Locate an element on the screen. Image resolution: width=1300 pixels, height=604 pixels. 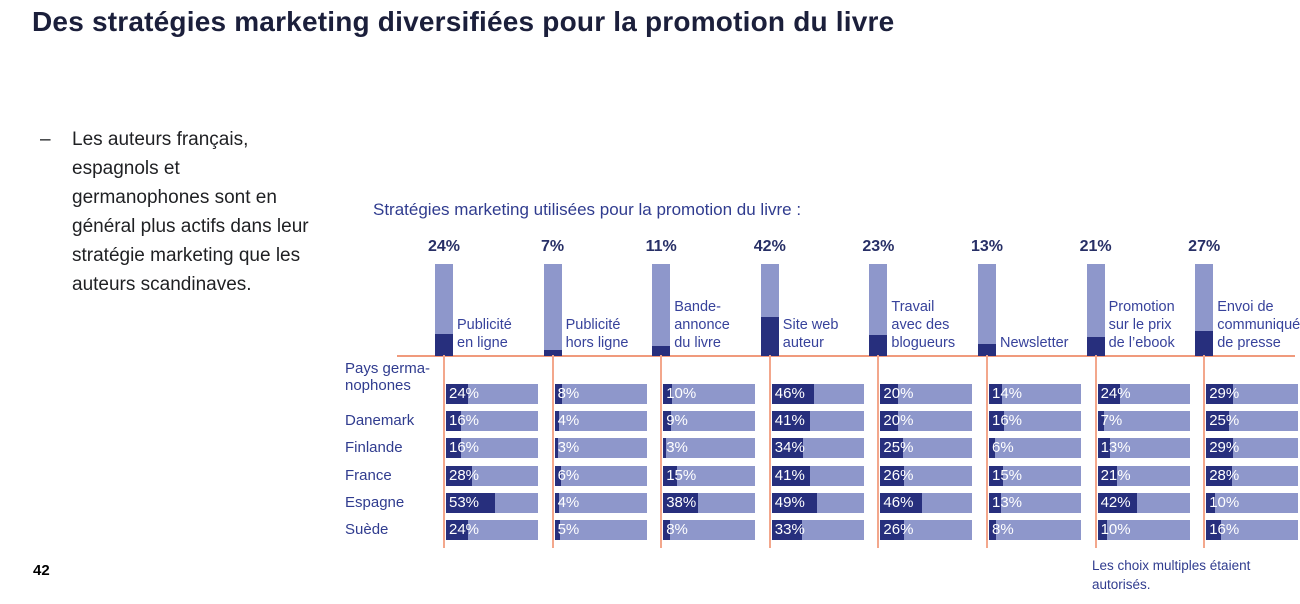
page-number: 42 is located at coordinates (41, 570).